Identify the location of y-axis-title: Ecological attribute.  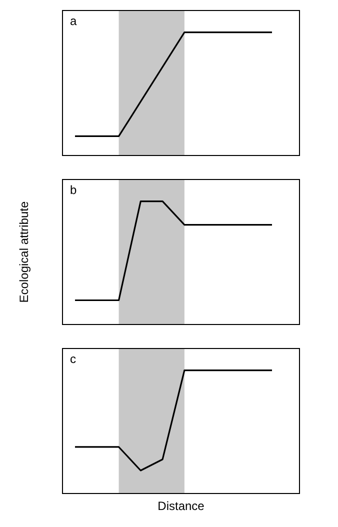
(24, 252).